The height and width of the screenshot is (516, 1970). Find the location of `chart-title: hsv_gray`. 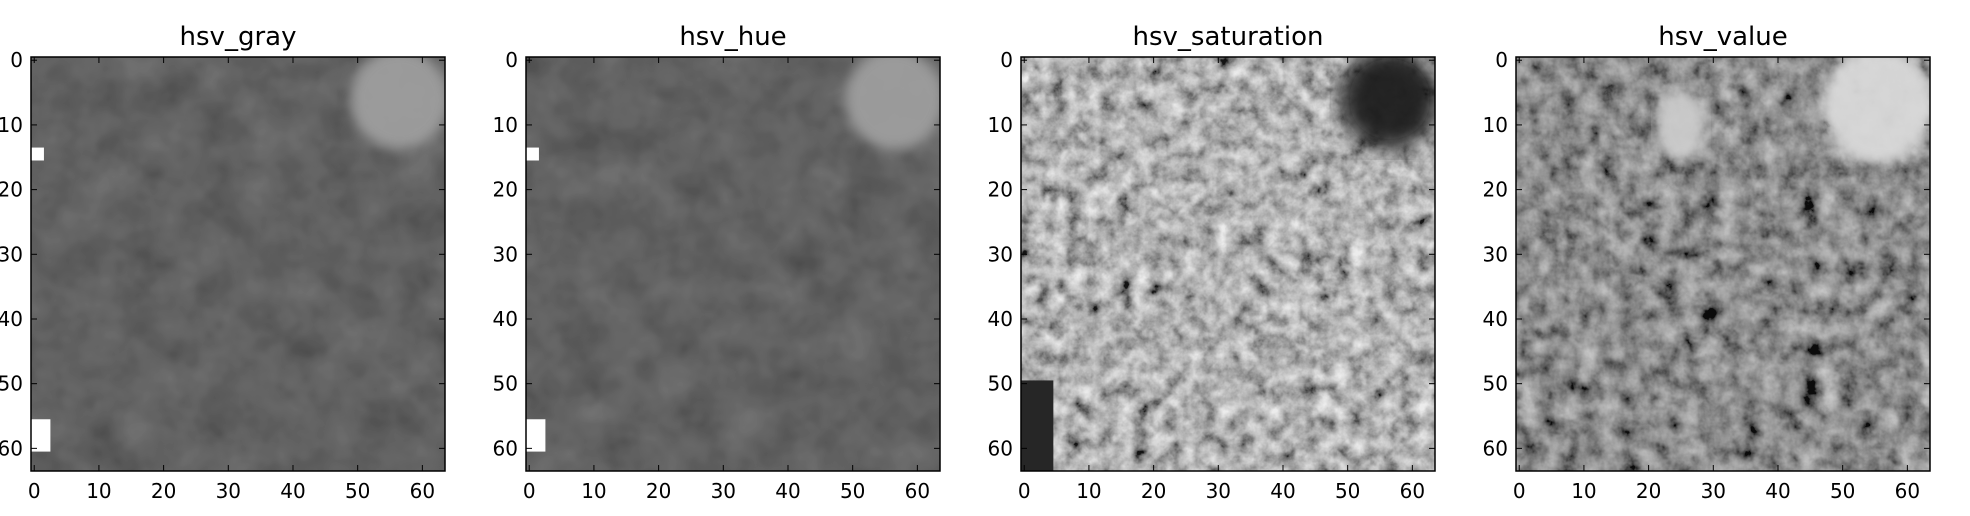

chart-title: hsv_gray is located at coordinates (238, 37).